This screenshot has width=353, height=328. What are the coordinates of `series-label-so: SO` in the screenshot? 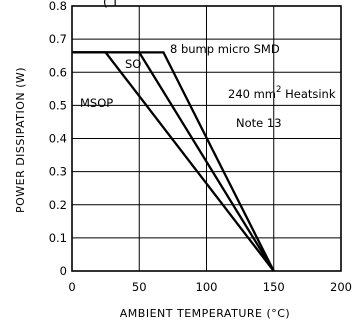 It's located at (133, 64).